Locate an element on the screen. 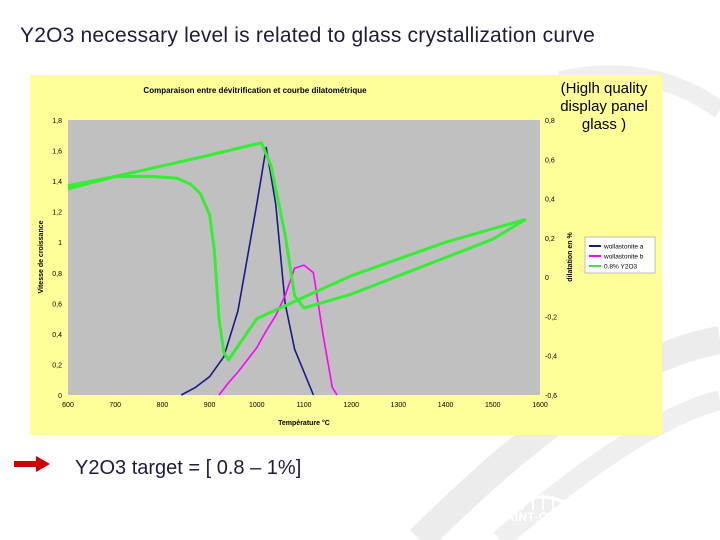 The height and width of the screenshot is (540, 720). y-tick-label: 1,4 is located at coordinates (57, 182).